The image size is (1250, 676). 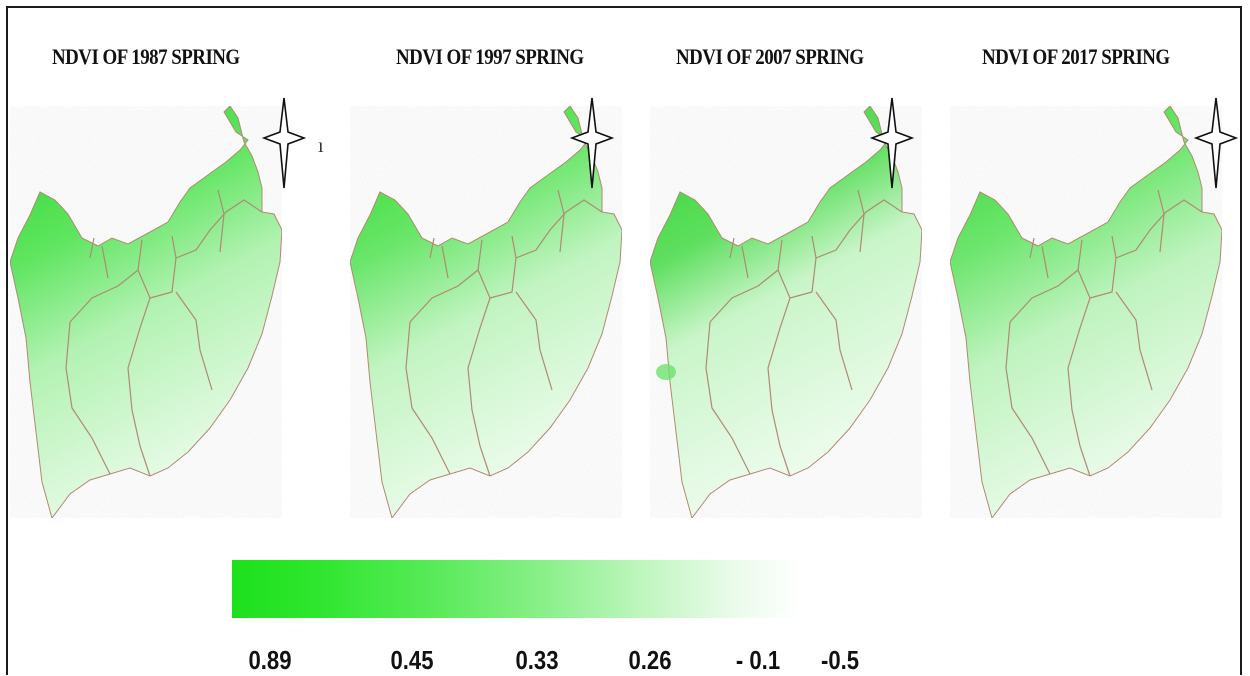 What do you see at coordinates (770, 56) in the screenshot?
I see `map-title-2007: NDVI OF 2007 SPRING` at bounding box center [770, 56].